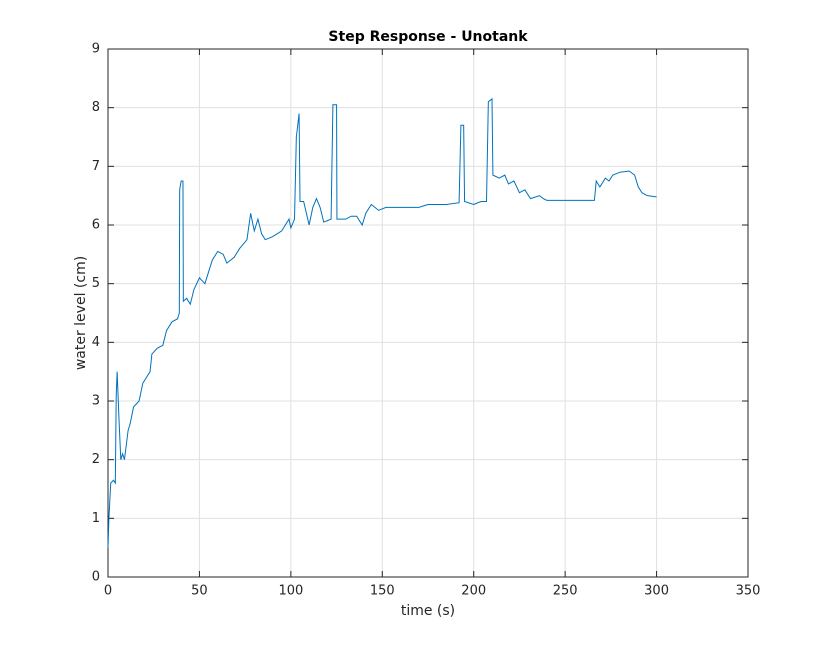 The image size is (826, 650). I want to click on x-tick-label: 100, so click(290, 591).